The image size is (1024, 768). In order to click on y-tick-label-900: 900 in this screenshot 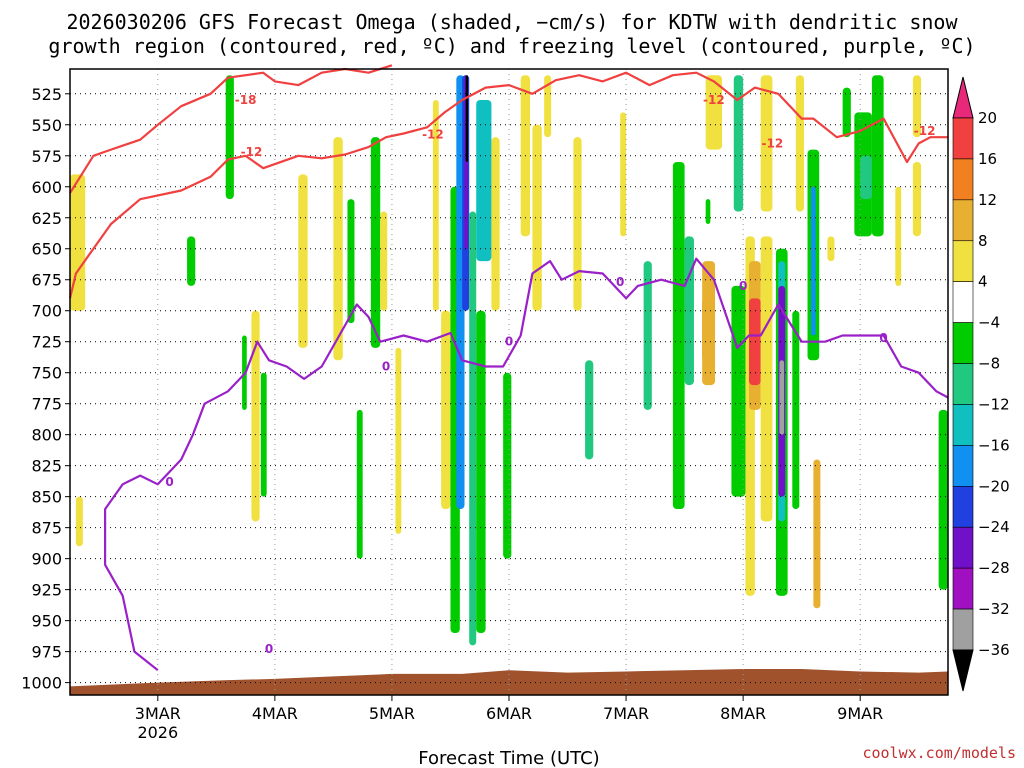, I will do `click(46, 559)`.